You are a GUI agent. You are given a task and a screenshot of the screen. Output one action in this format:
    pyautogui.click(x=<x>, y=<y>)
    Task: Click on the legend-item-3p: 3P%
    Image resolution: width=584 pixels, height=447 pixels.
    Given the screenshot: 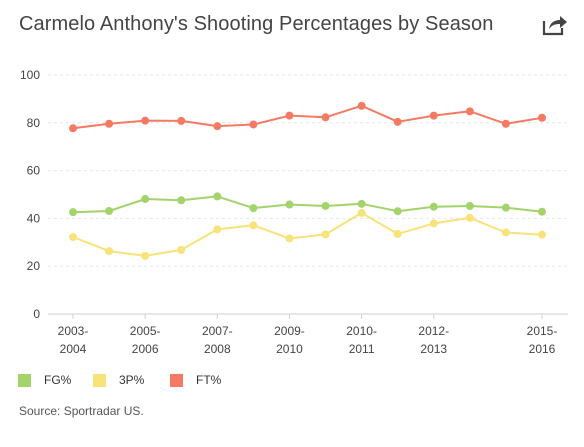 What is the action you would take?
    pyautogui.click(x=131, y=380)
    